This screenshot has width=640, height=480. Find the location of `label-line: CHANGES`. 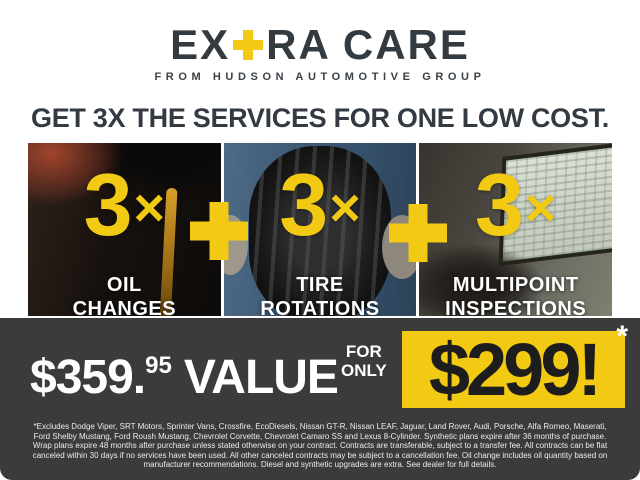

label-line: CHANGES is located at coordinates (124, 307).